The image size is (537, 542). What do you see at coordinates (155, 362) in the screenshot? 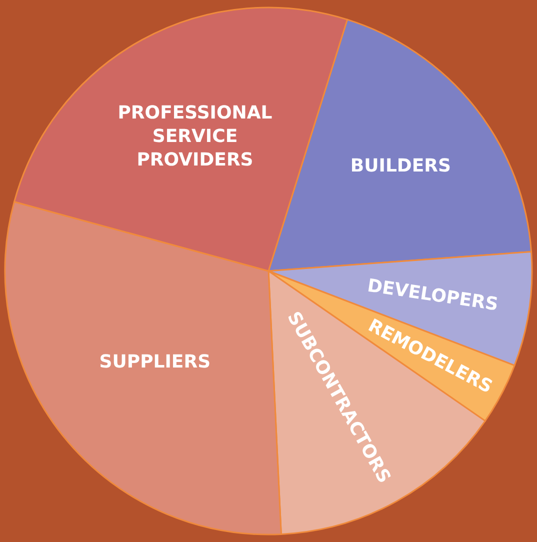
I see `slice-label: SUPPLIERS` at bounding box center [155, 362].